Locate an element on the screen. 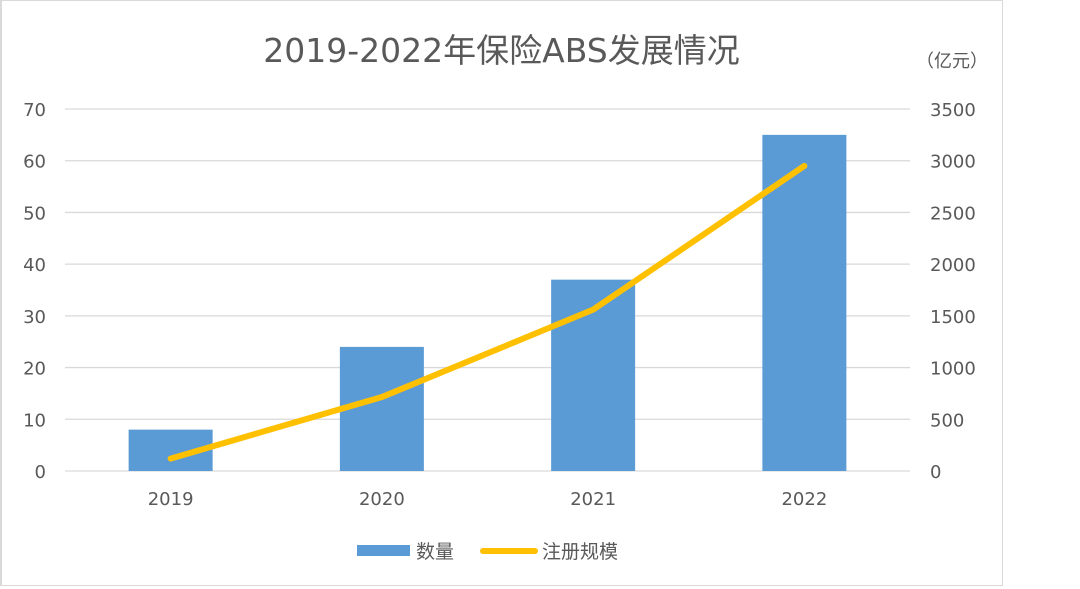 Image resolution: width=1080 pixels, height=589 pixels. left-axis-tick: 20 is located at coordinates (34, 369).